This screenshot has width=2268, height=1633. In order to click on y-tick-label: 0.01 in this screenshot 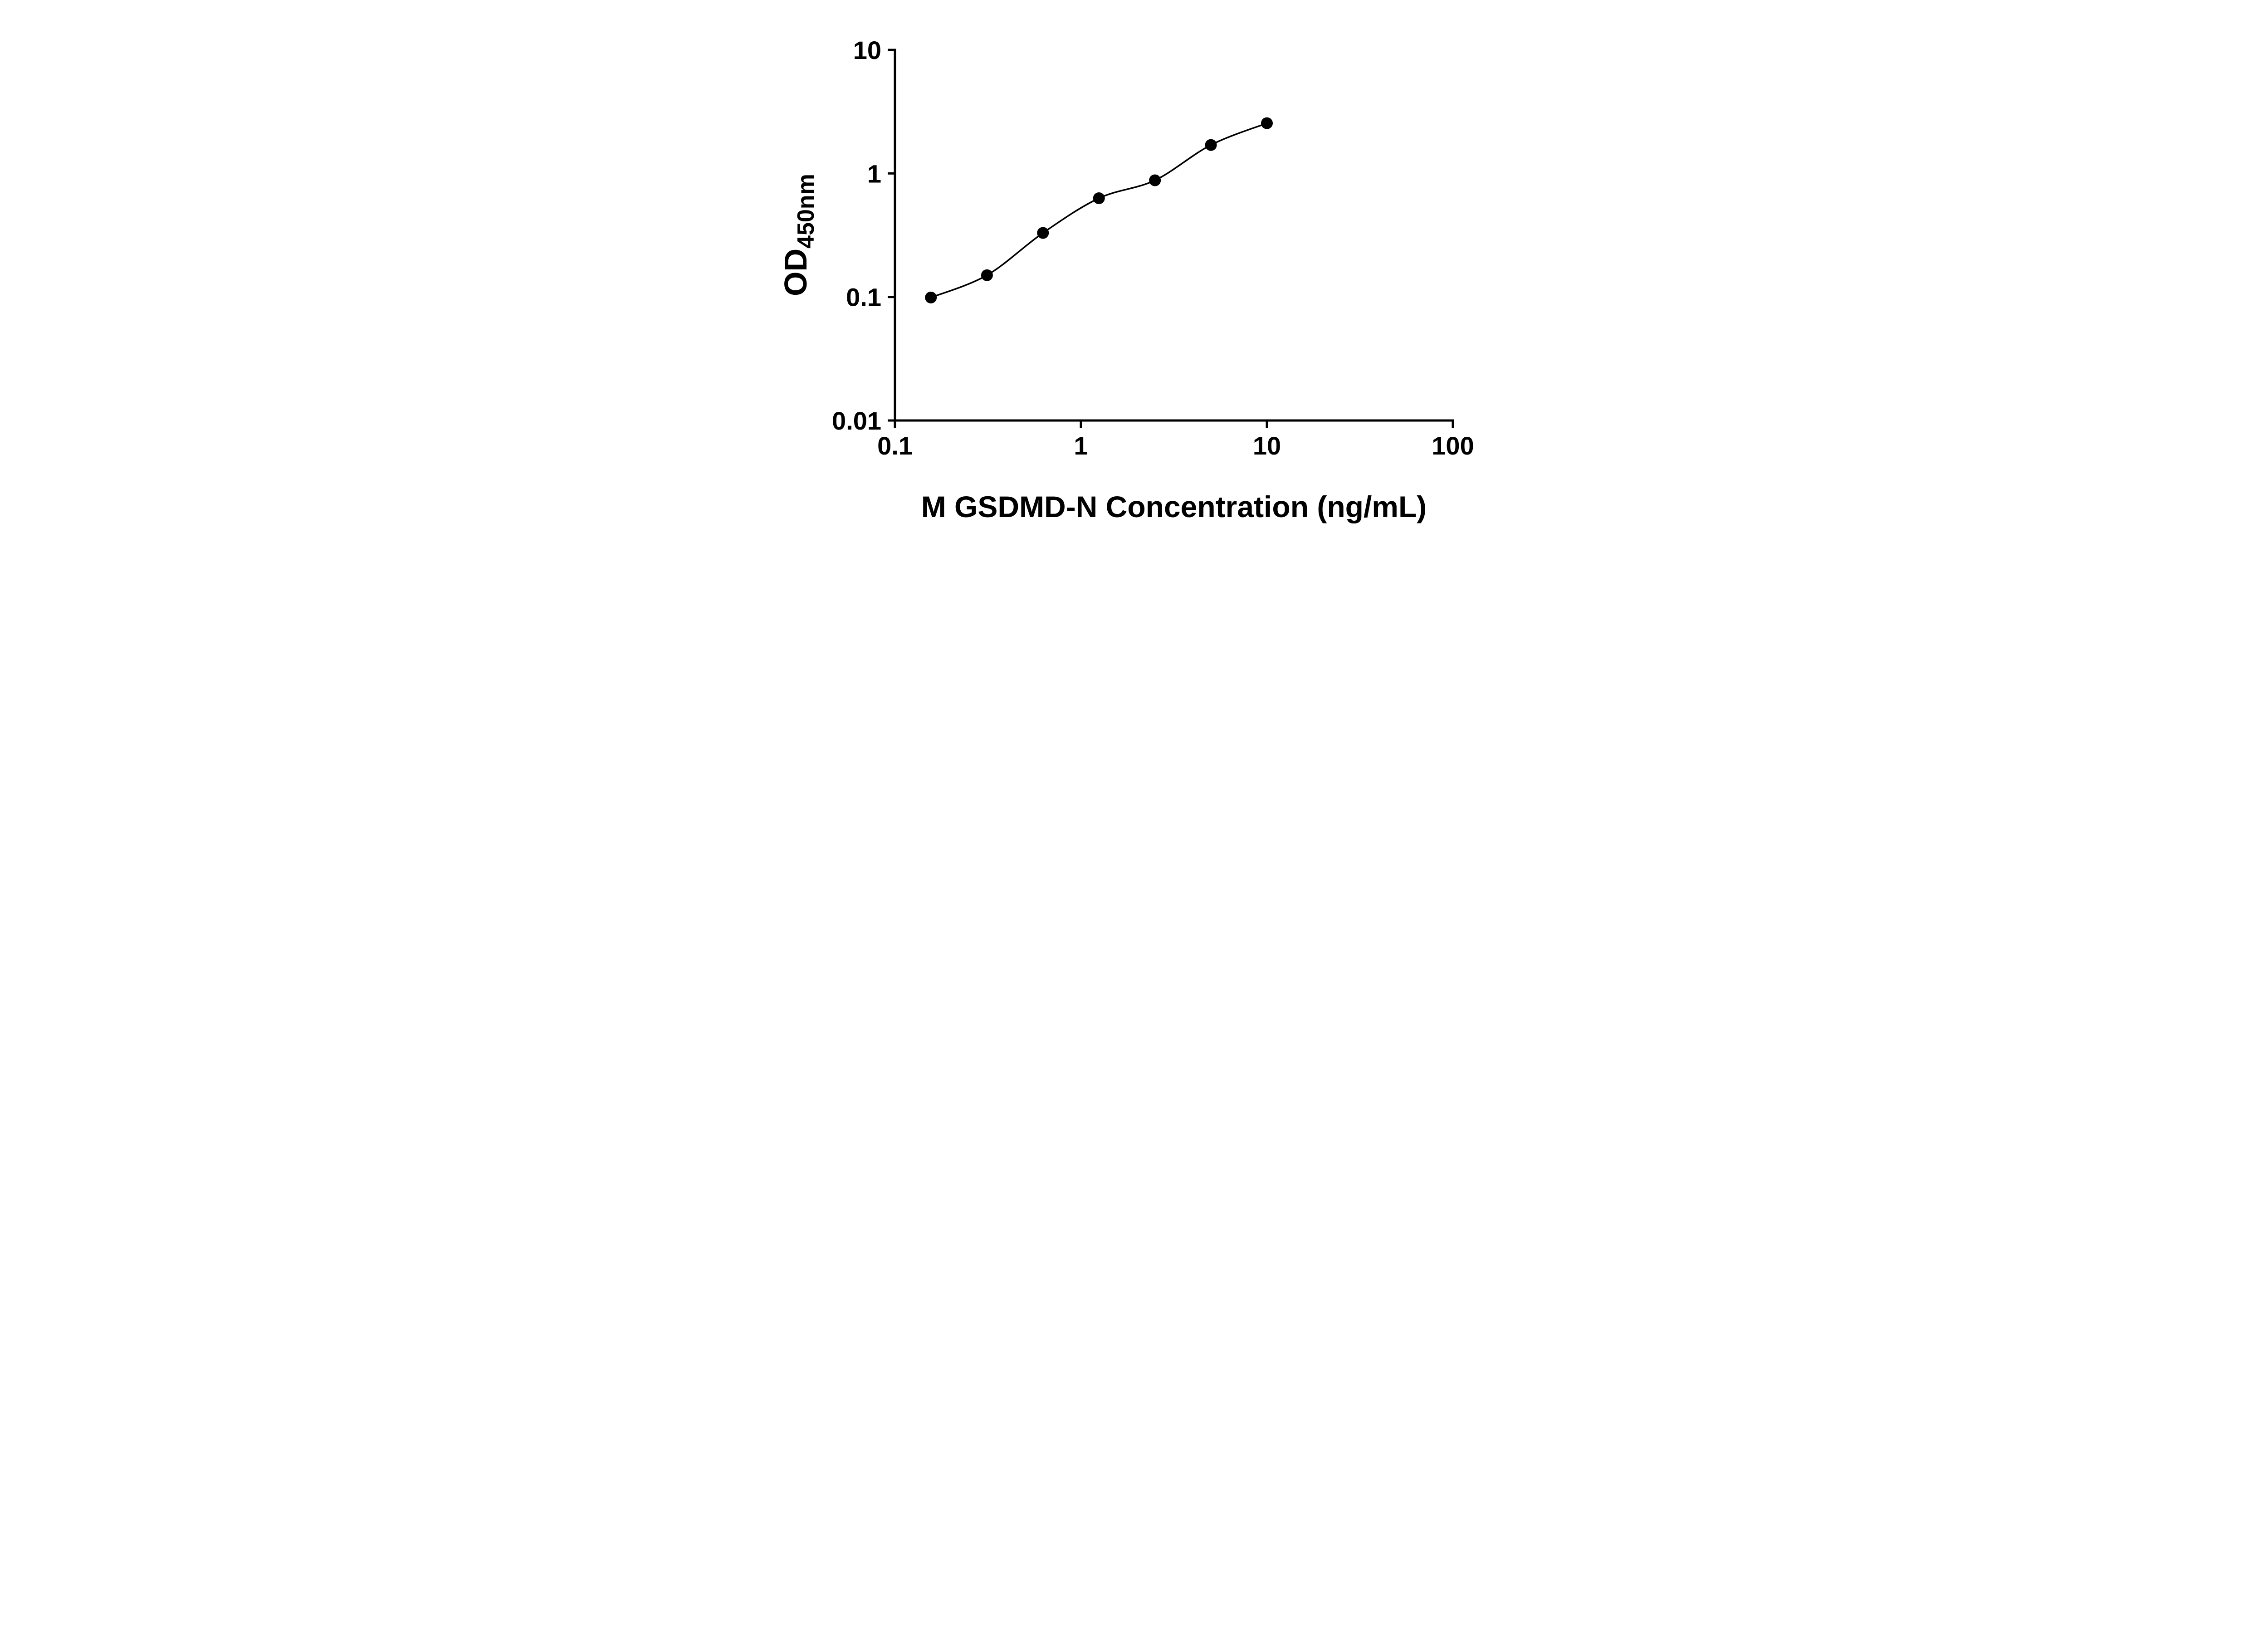, I will do `click(856, 420)`.